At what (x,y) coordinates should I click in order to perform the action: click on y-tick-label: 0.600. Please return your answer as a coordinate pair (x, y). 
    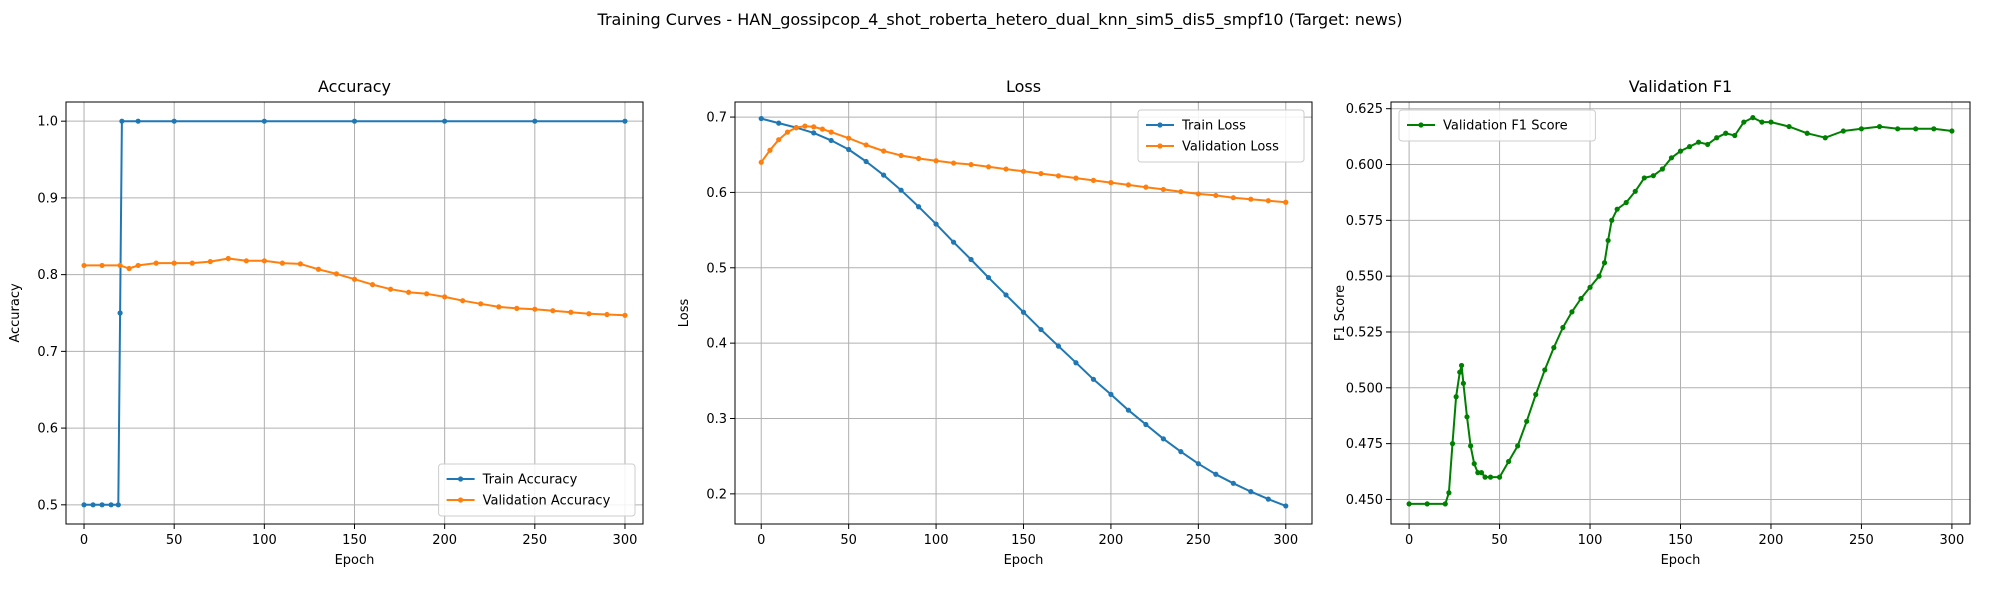
    Looking at the image, I should click on (1364, 165).